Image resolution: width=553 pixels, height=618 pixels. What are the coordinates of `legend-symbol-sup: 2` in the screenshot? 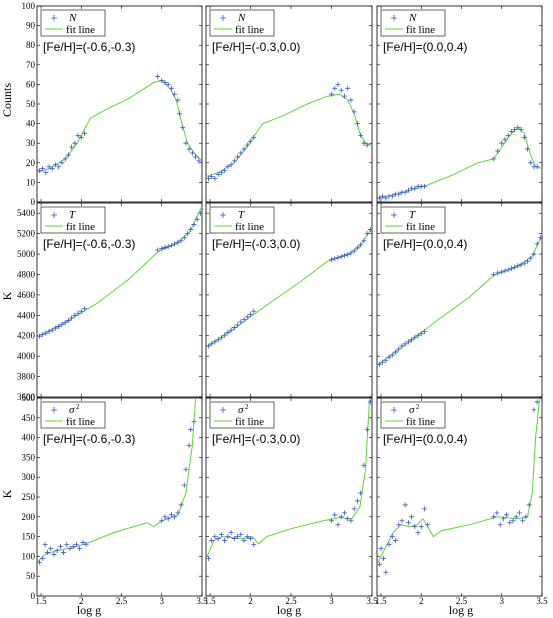 It's located at (247, 407).